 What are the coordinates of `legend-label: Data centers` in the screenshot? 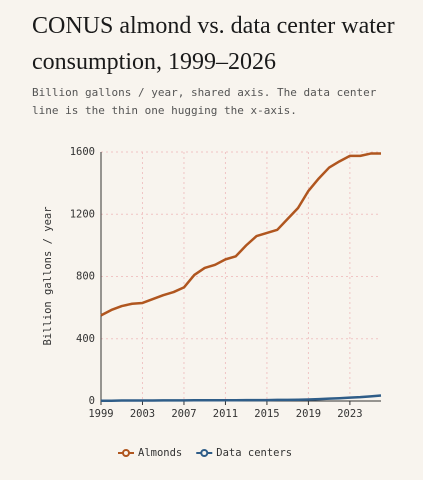 It's located at (254, 453).